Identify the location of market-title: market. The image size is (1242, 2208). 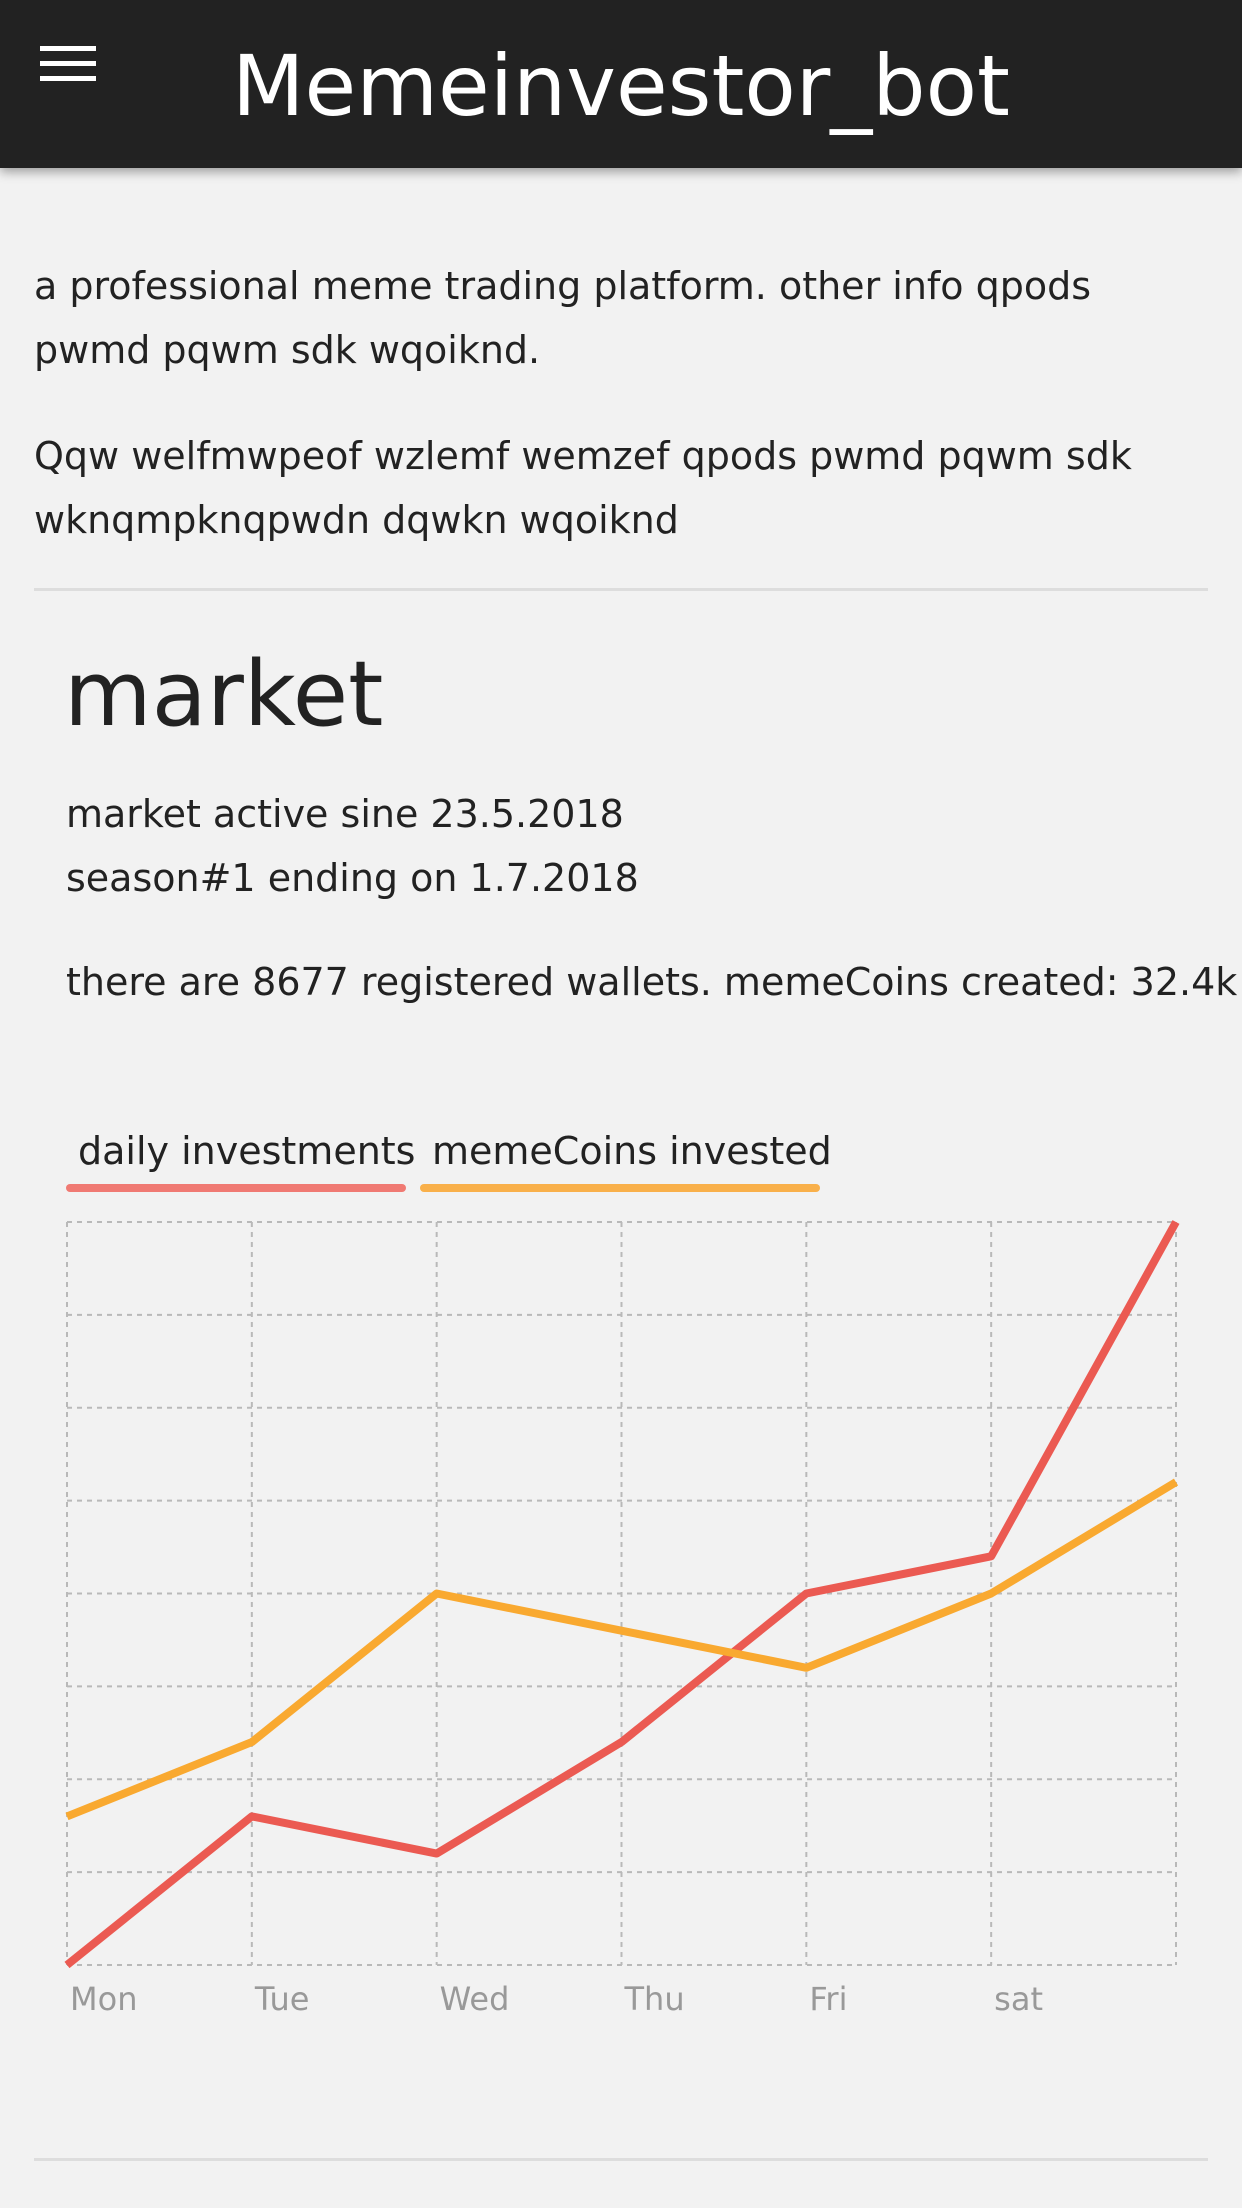
(224, 694).